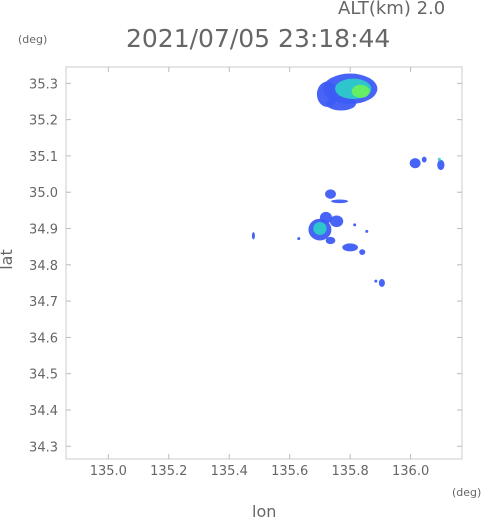  What do you see at coordinates (410, 471) in the screenshot?
I see `x-tick-label: 136.0` at bounding box center [410, 471].